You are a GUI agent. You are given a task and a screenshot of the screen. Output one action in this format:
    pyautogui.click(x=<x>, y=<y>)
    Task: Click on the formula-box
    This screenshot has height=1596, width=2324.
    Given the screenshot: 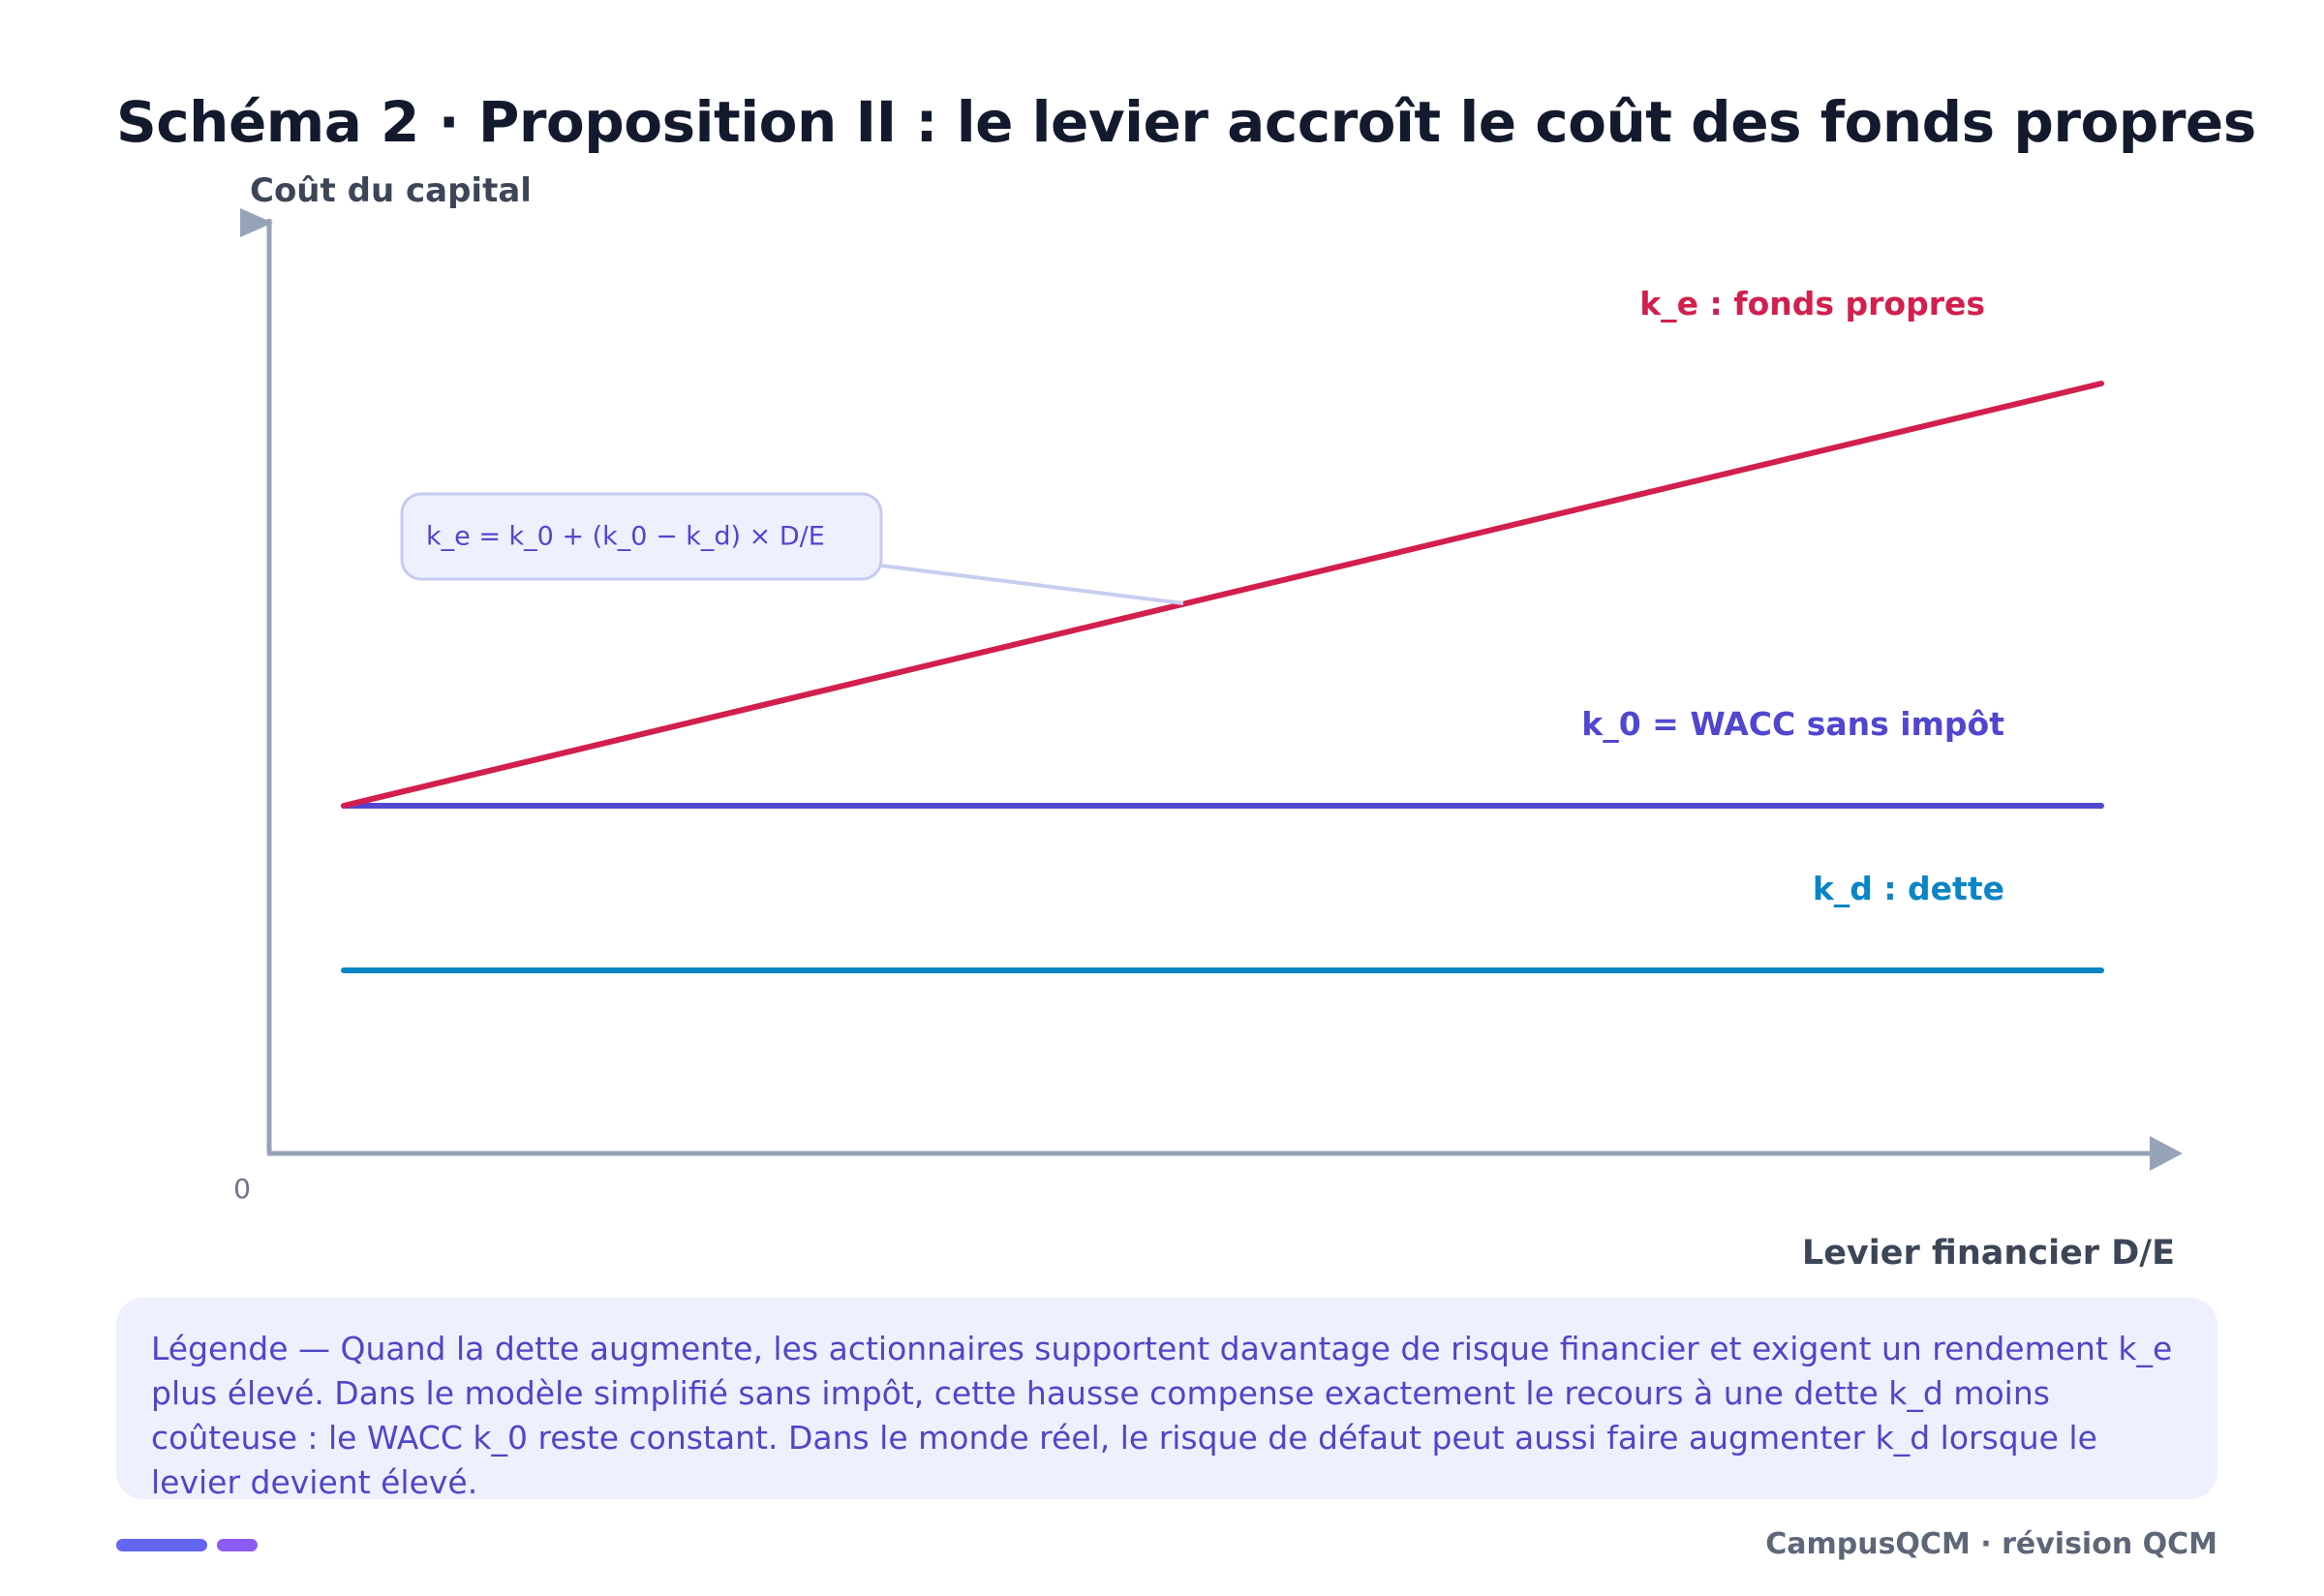 What is the action you would take?
    pyautogui.click(x=641, y=536)
    